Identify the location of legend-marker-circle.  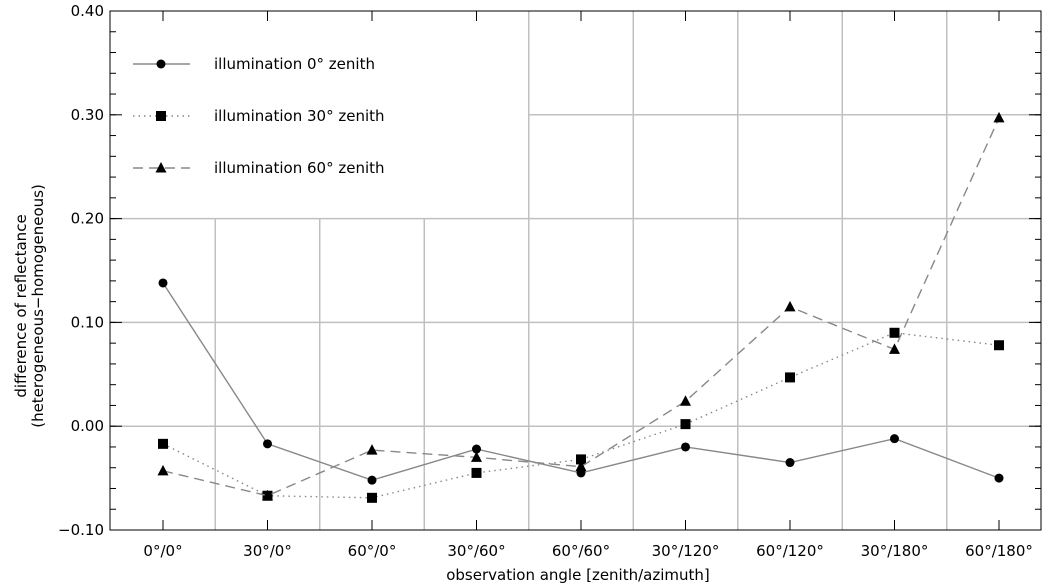
(161, 64).